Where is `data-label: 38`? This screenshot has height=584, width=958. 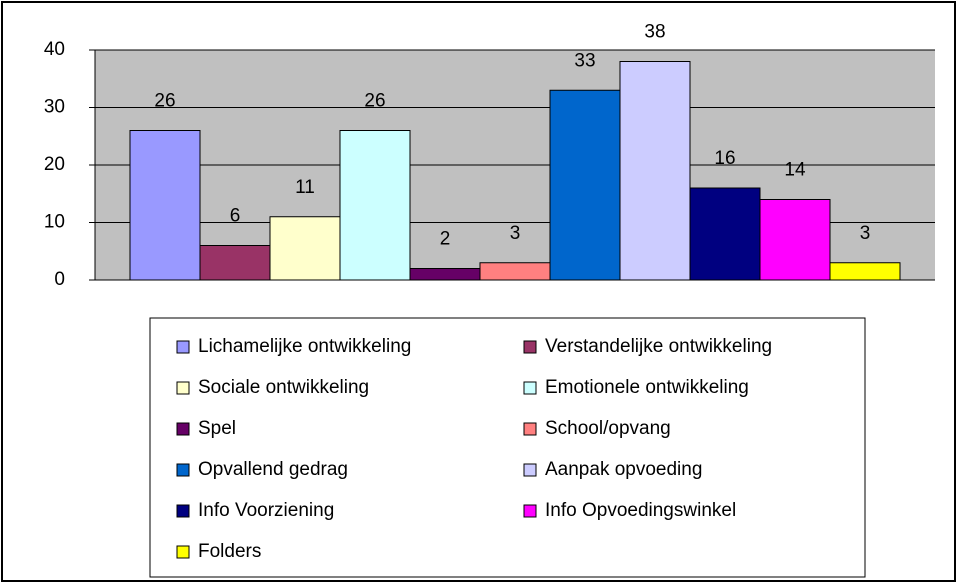 data-label: 38 is located at coordinates (654, 32).